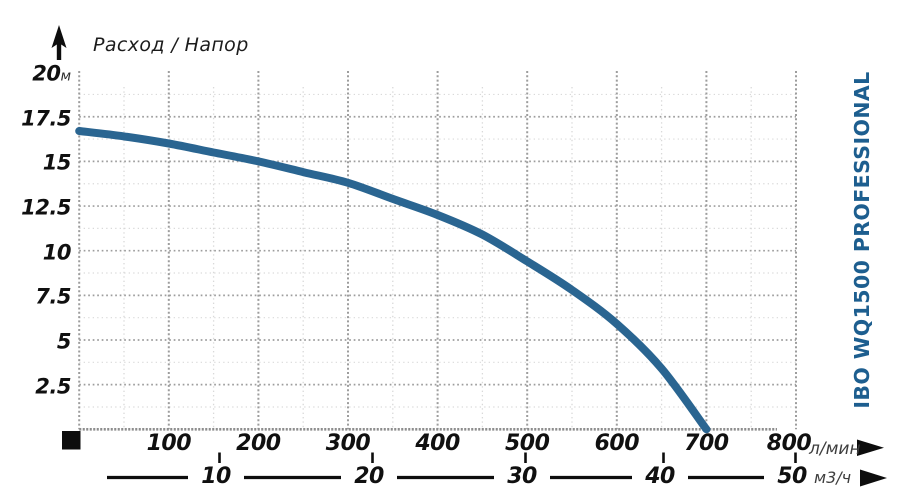 The height and width of the screenshot is (501, 915). I want to click on y-axis-up-arrow-icon, so click(59, 42).